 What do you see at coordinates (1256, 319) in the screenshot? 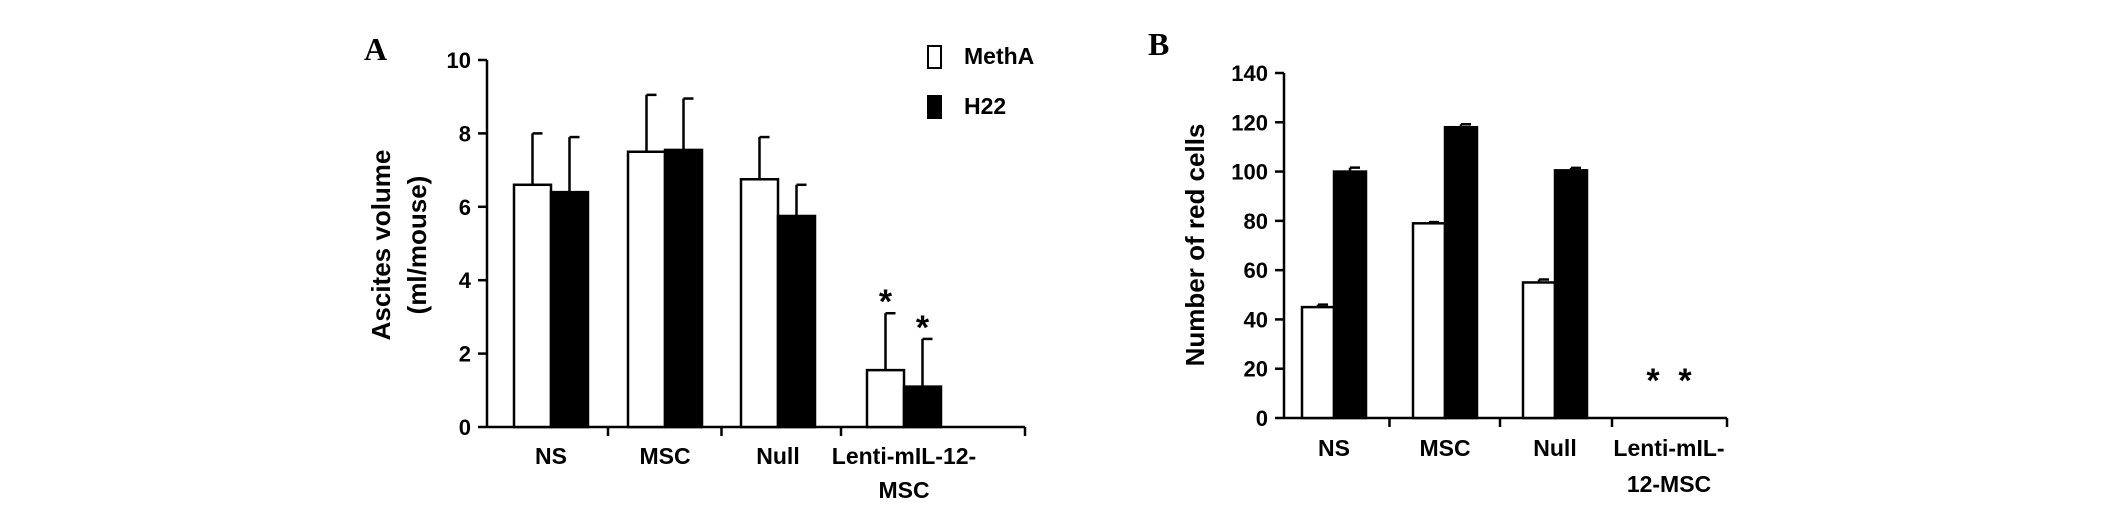
I see `y-tick-label: 40` at bounding box center [1256, 319].